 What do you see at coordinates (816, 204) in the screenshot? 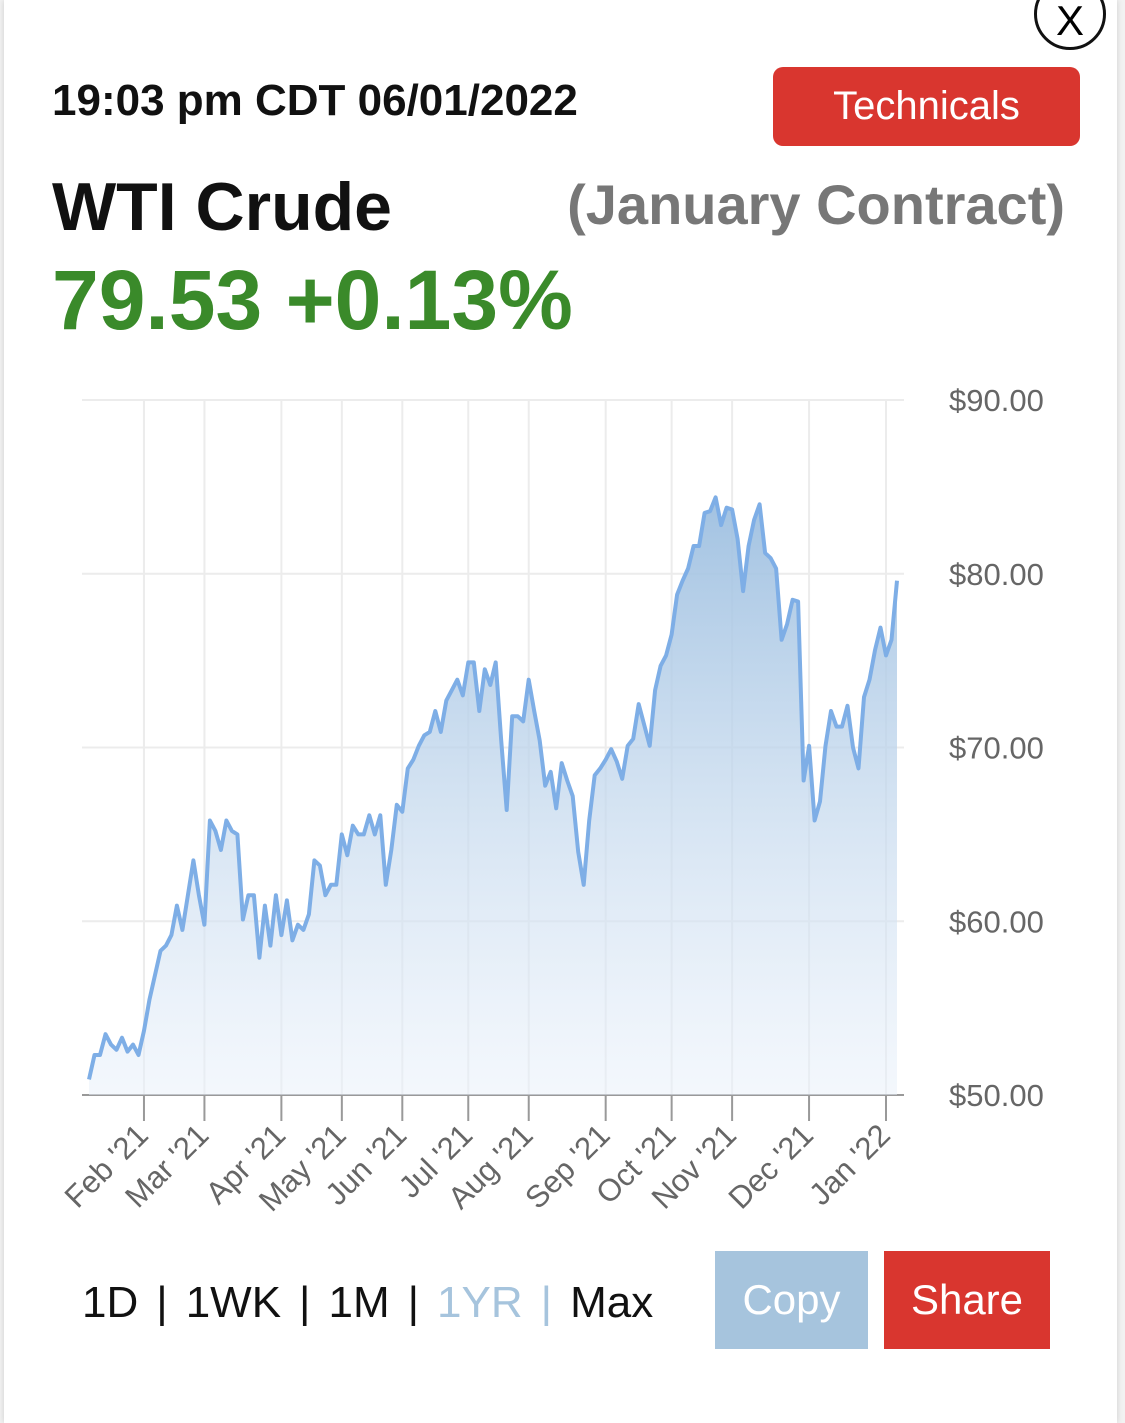
I see `contract: (January Contract)` at bounding box center [816, 204].